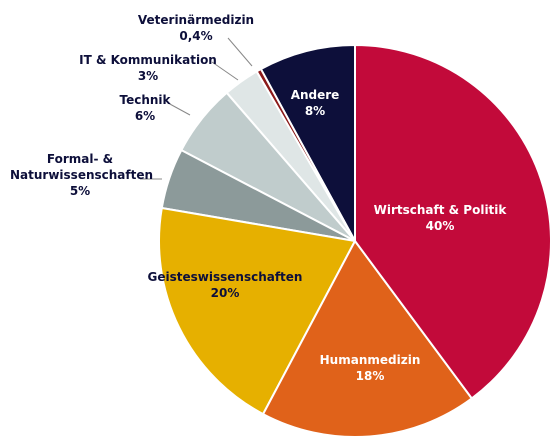  I want to click on slice-label: Technik 6%, so click(145, 108).